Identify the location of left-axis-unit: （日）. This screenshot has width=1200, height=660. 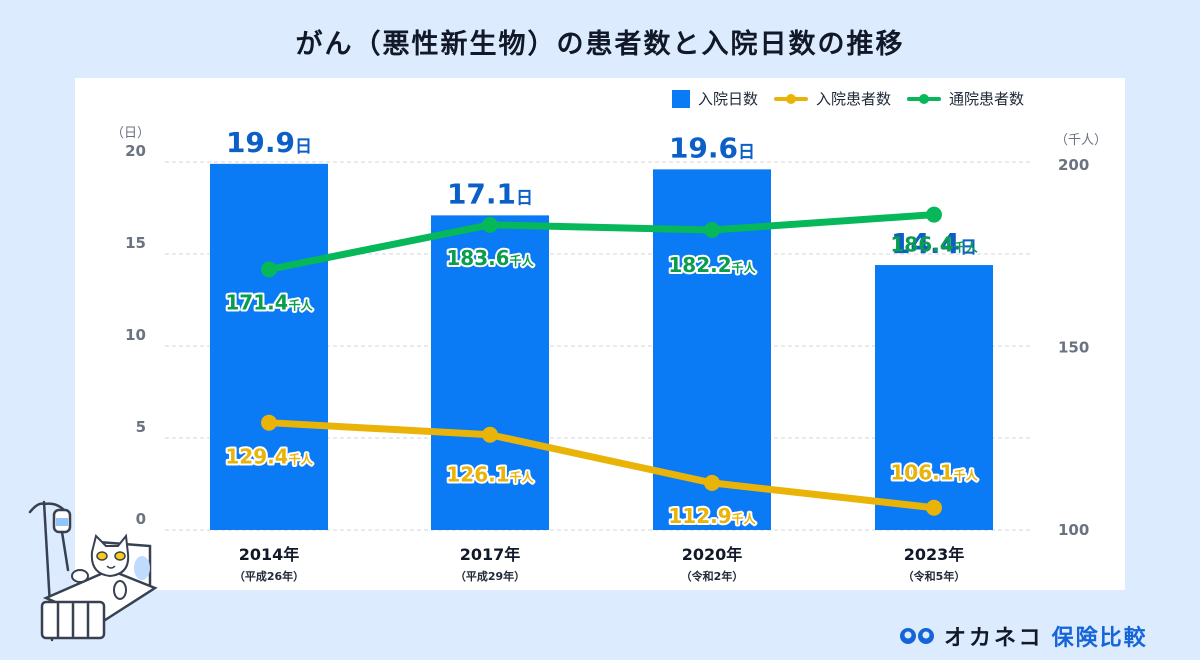
(130, 133).